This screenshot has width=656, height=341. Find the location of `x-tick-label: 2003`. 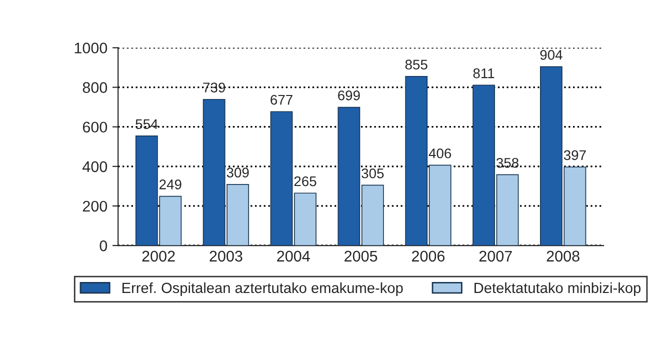

x-tick-label: 2003 is located at coordinates (226, 256).